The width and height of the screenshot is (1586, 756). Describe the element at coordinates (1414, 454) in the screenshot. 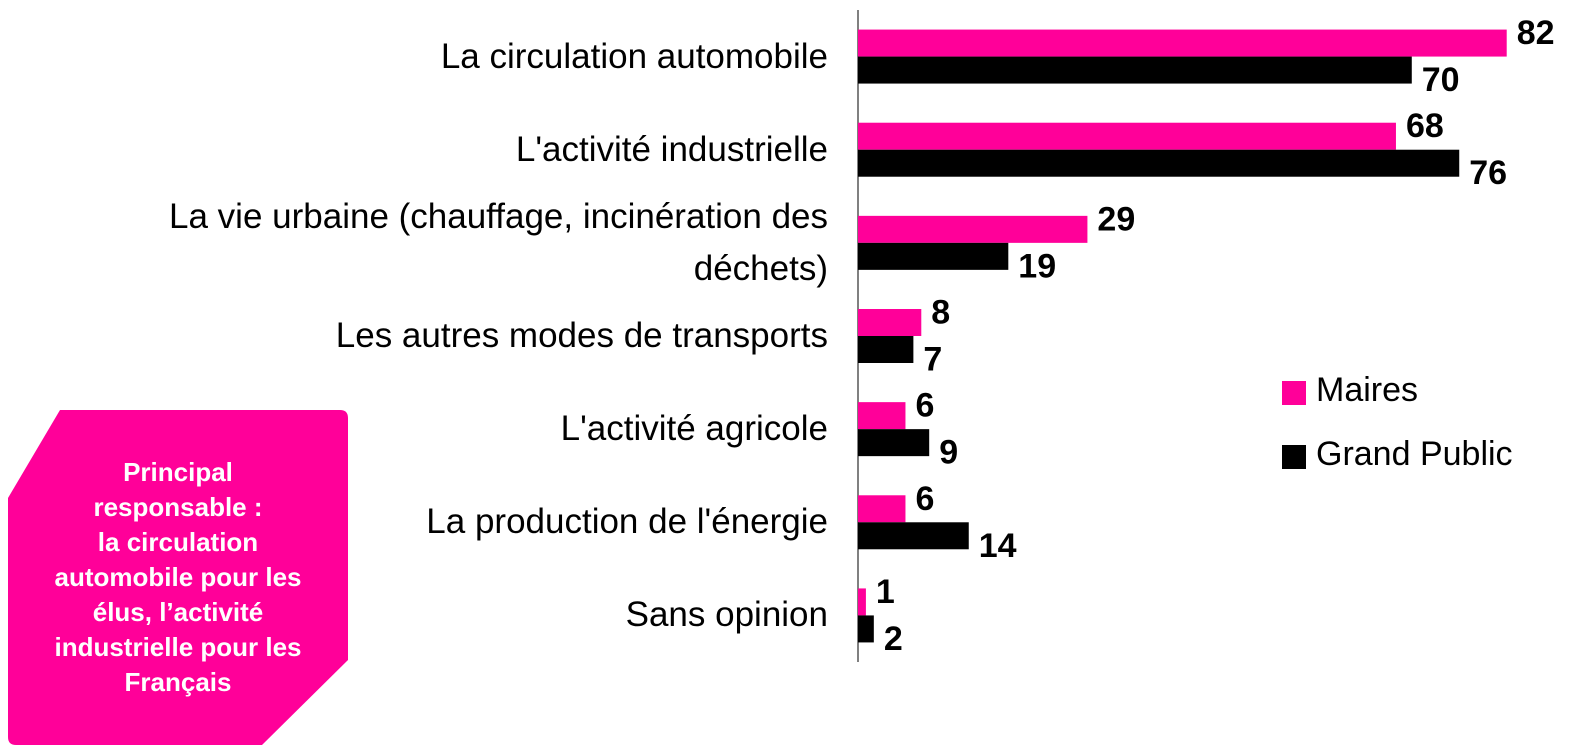

I see `legend-label: Grand Public` at that location.